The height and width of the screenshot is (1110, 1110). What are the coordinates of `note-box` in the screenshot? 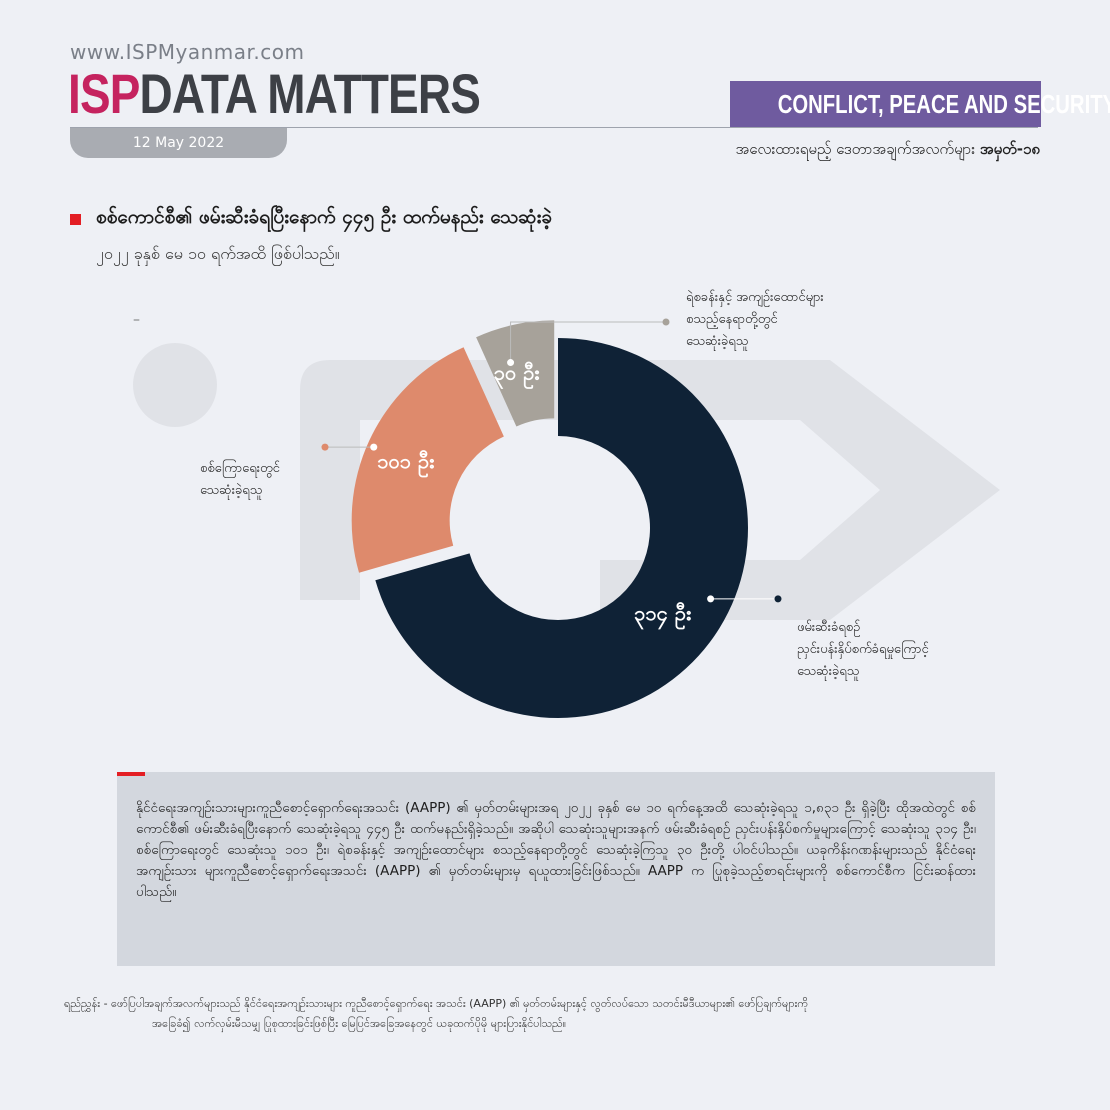 It's located at (556, 869).